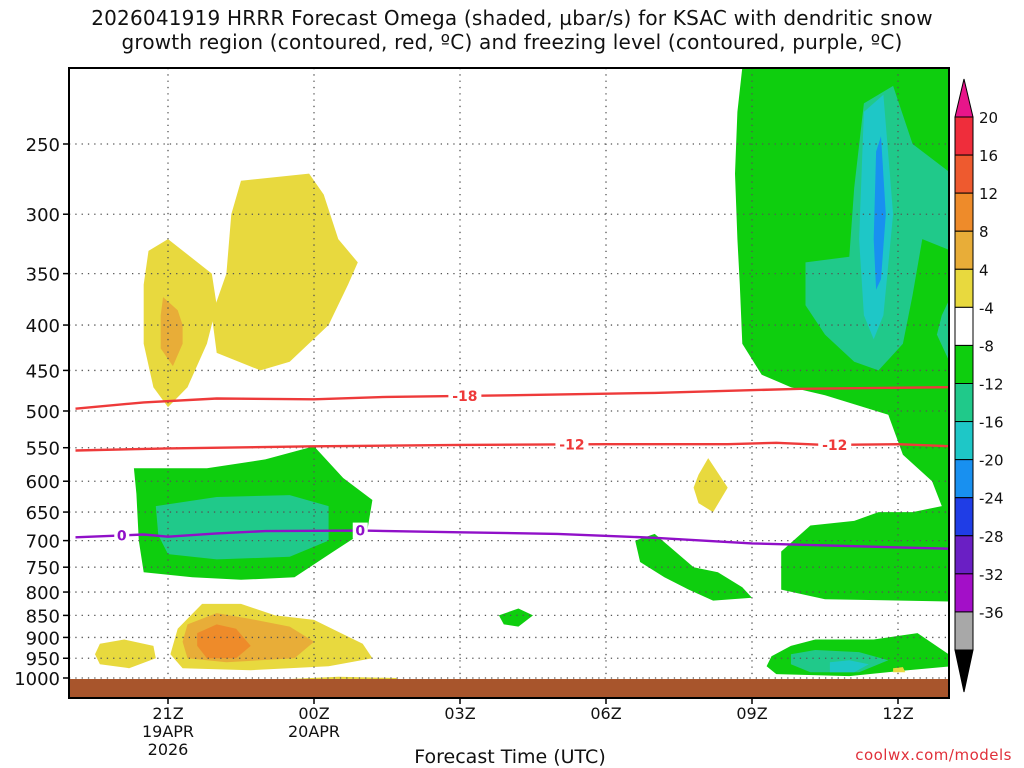 This screenshot has height=768, width=1024. Describe the element at coordinates (43, 371) in the screenshot. I see `y-tick-label-450: 450` at that location.